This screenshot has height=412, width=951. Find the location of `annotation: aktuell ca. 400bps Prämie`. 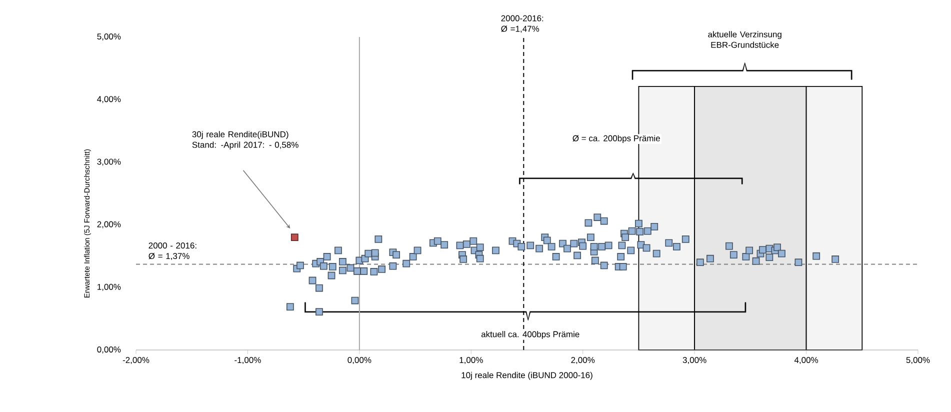

annotation: aktuell ca. 400bps Prämie is located at coordinates (530, 334).